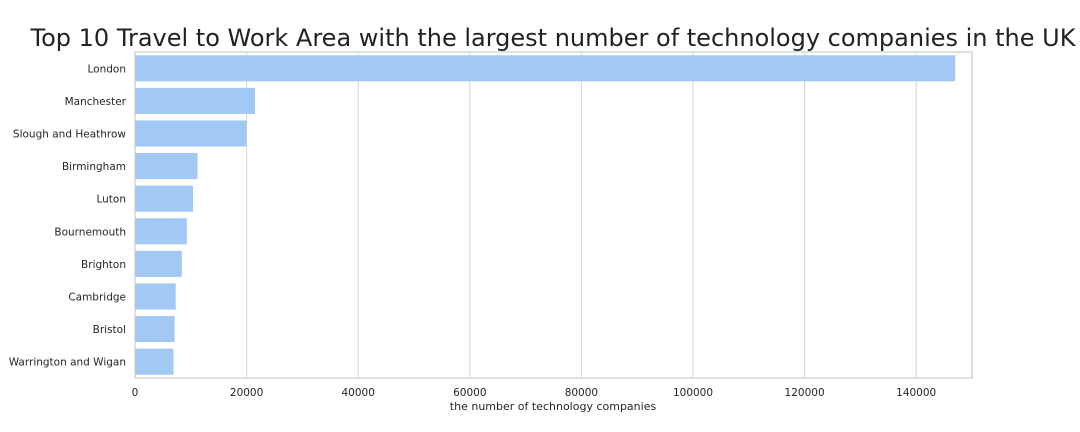 This screenshot has height=432, width=1080. I want to click on x-tick-label-0: 0, so click(135, 393).